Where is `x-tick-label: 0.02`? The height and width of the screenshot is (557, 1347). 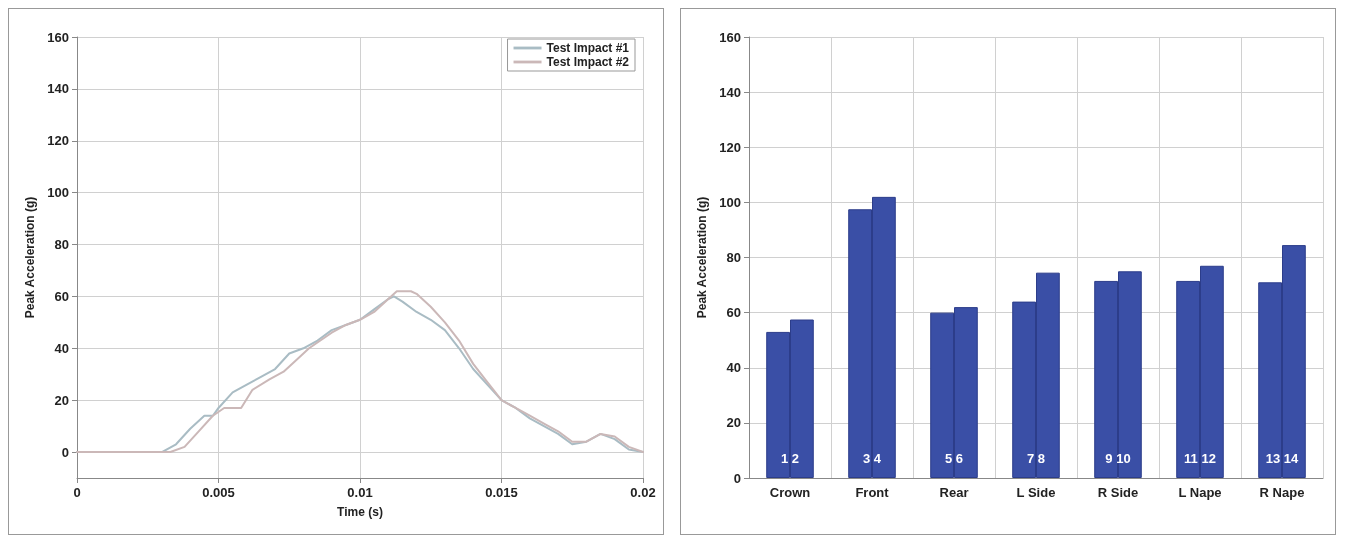
x-tick-label: 0.02 is located at coordinates (643, 492).